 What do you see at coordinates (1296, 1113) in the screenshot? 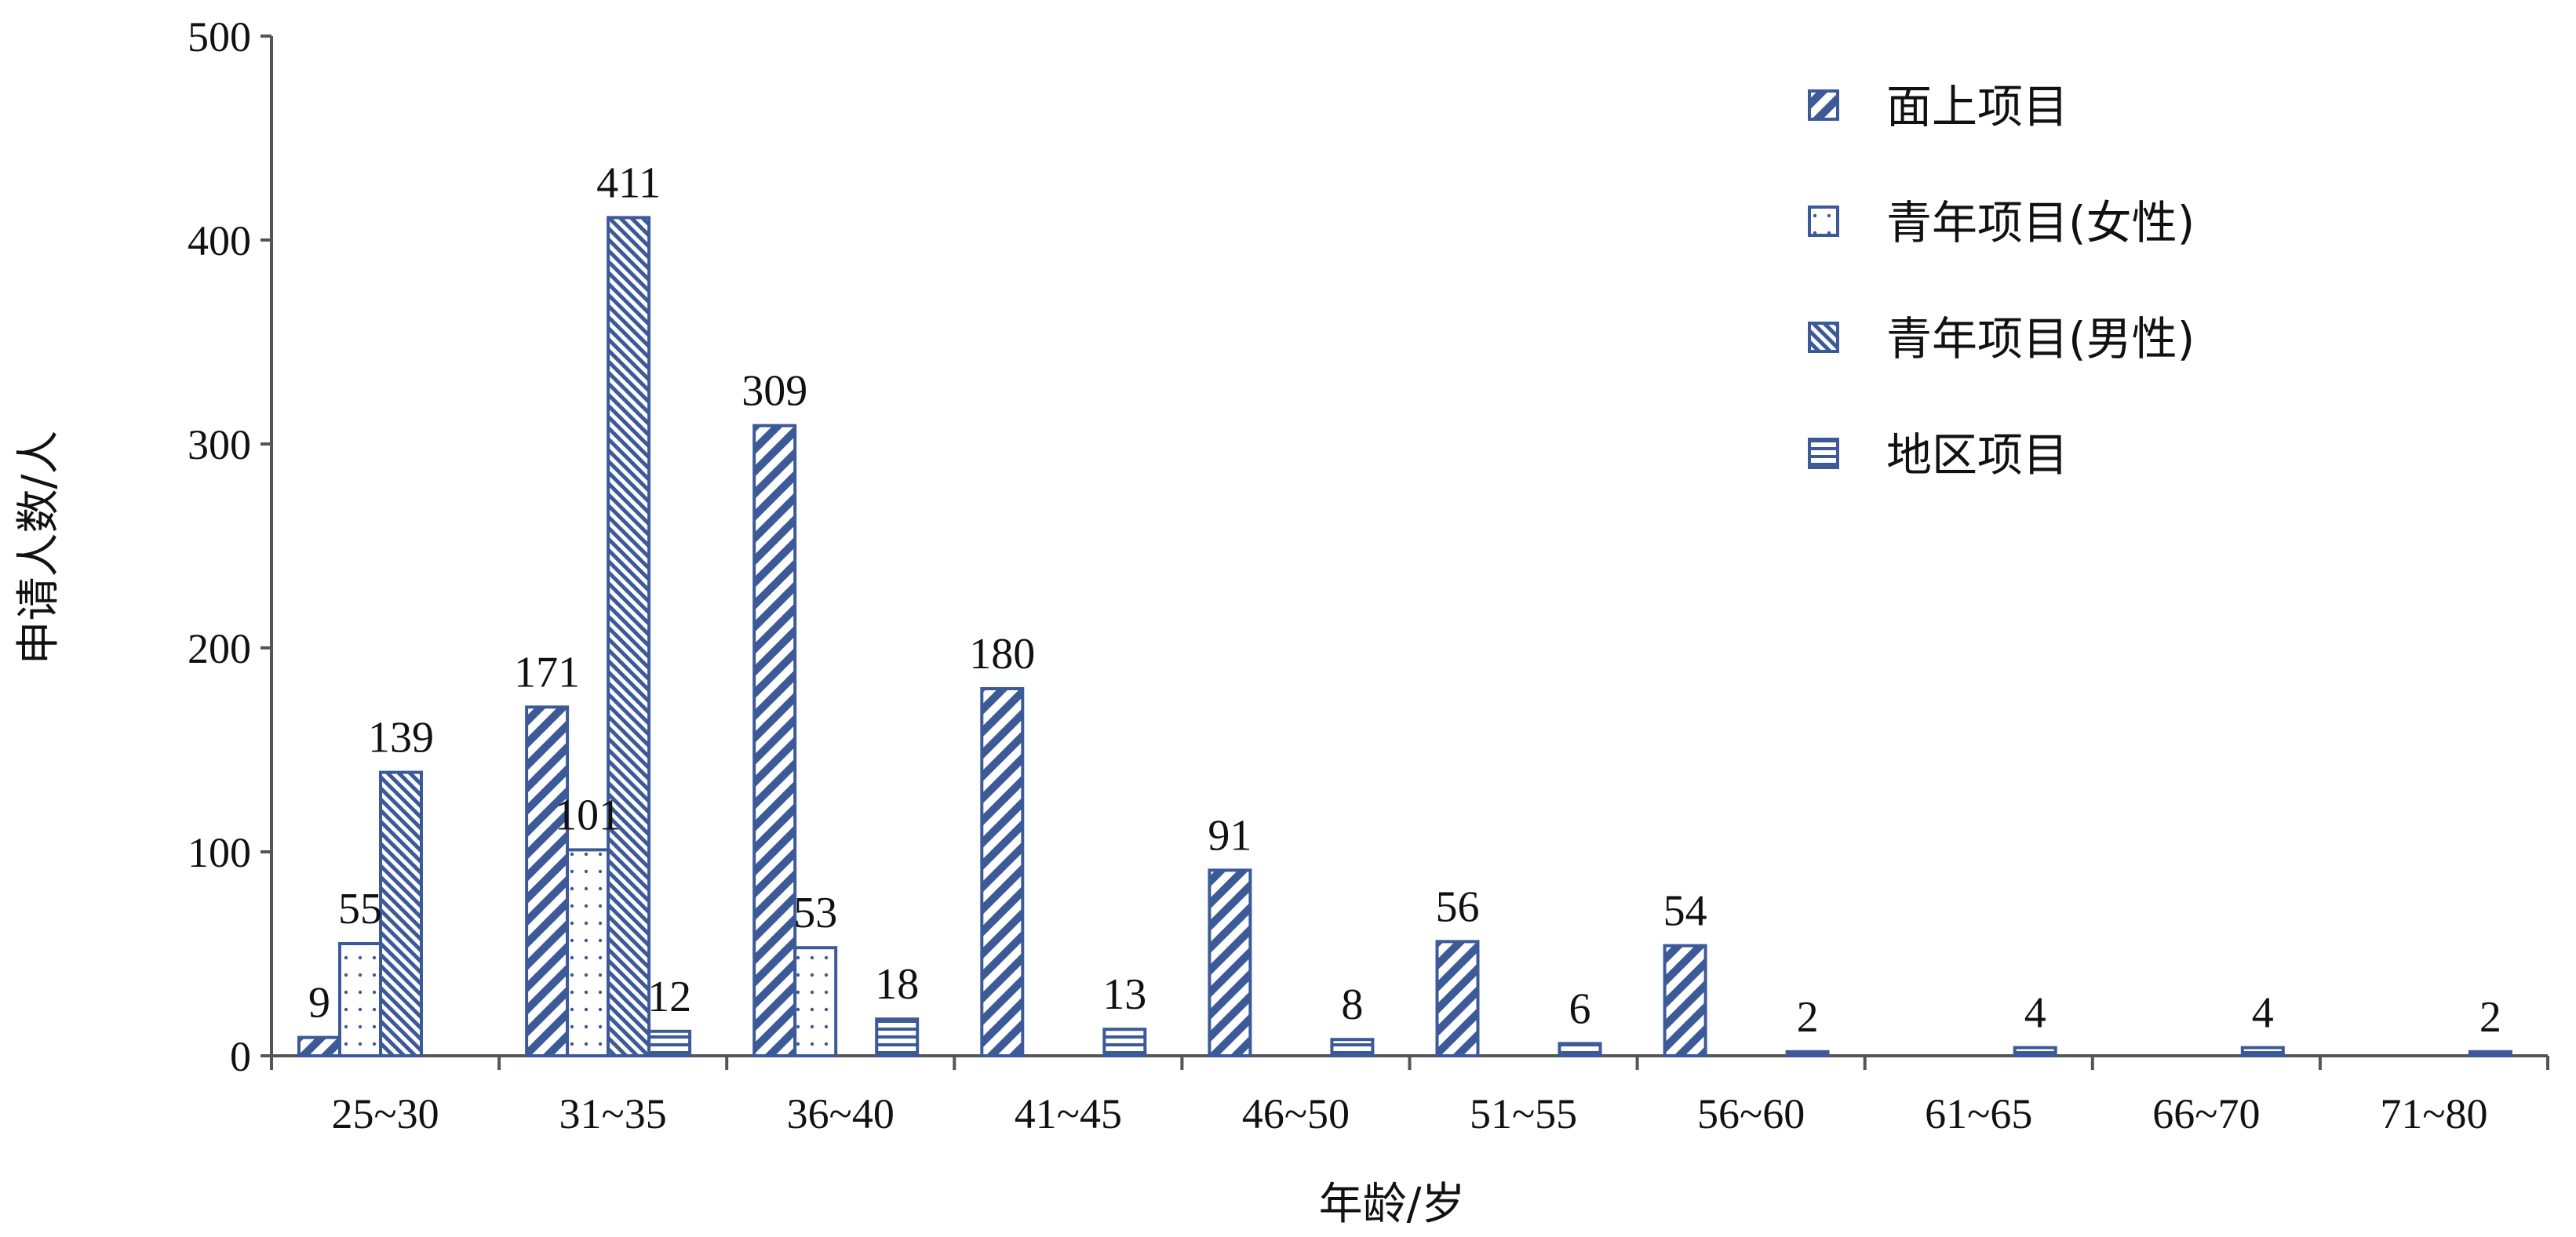
I see `x-tick-label: 46~50` at bounding box center [1296, 1113].